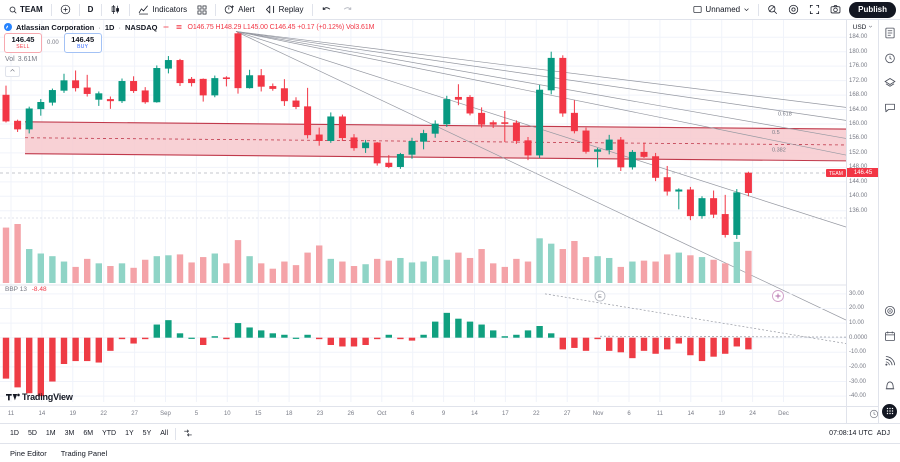 Image resolution: width=900 pixels, height=462 pixels. Describe the element at coordinates (165, 27) in the screenshot. I see `hide-icon` at that location.